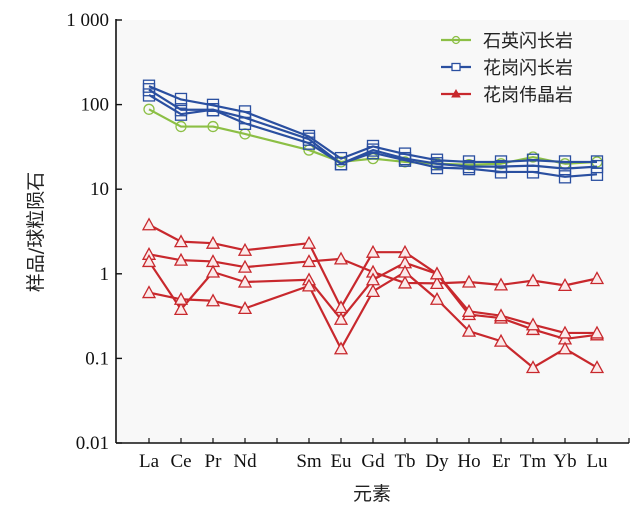 This screenshot has width=644, height=513. I want to click on x-tick-label: Eu, so click(341, 461).